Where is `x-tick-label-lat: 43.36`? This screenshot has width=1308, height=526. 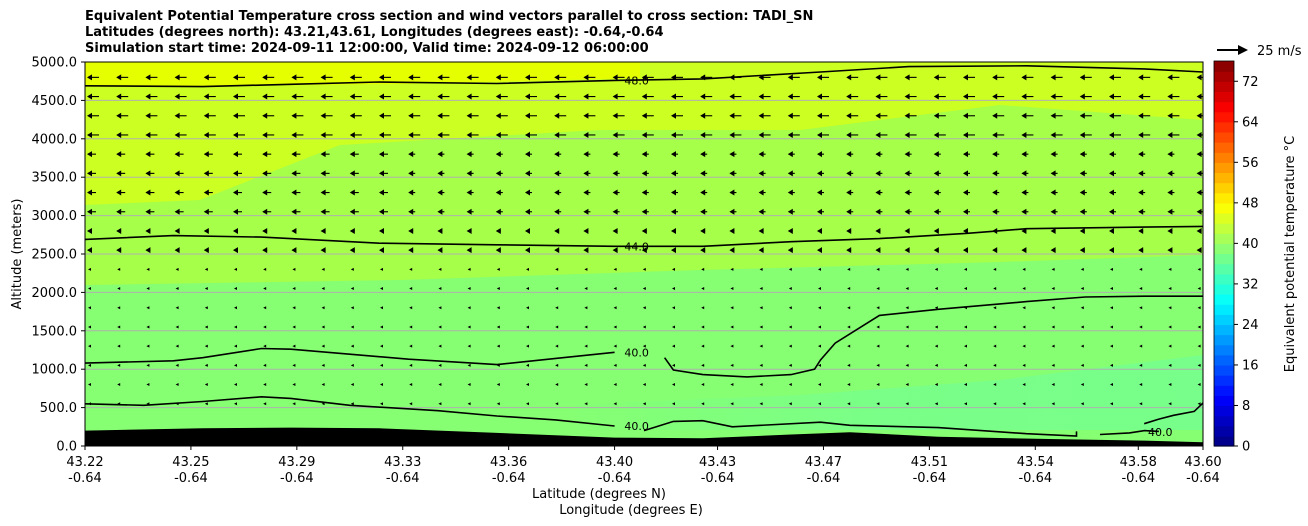 x-tick-label-lat: 43.36 is located at coordinates (508, 462).